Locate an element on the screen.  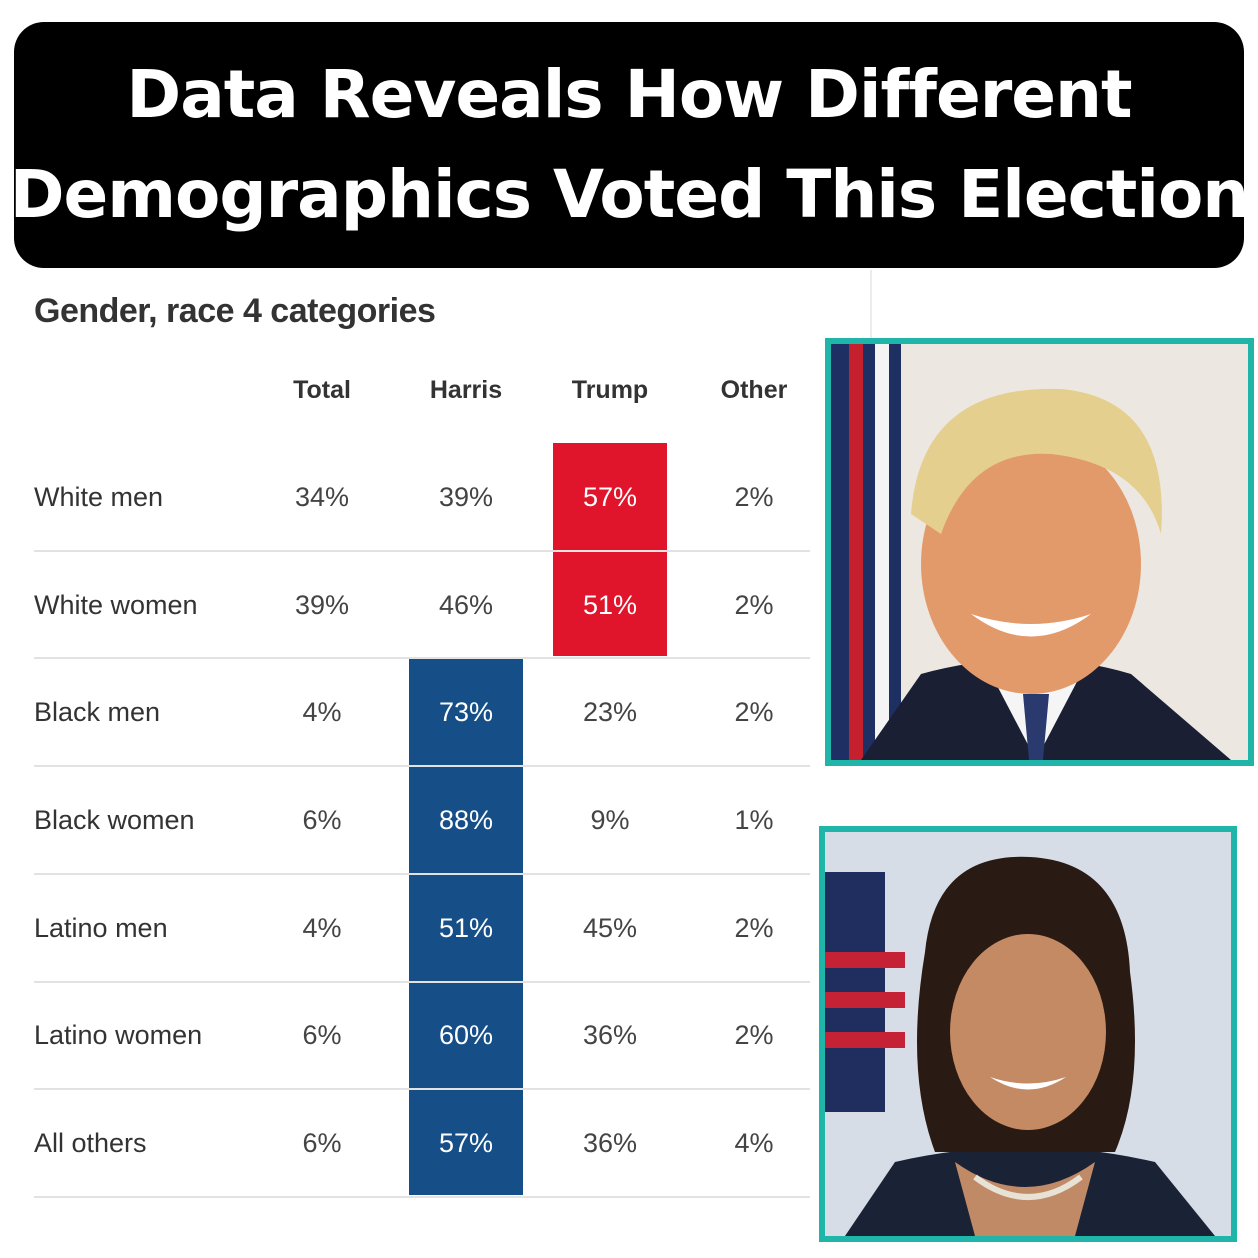
headline-line-2: Demographics Voted This Election is located at coordinates (629, 194).